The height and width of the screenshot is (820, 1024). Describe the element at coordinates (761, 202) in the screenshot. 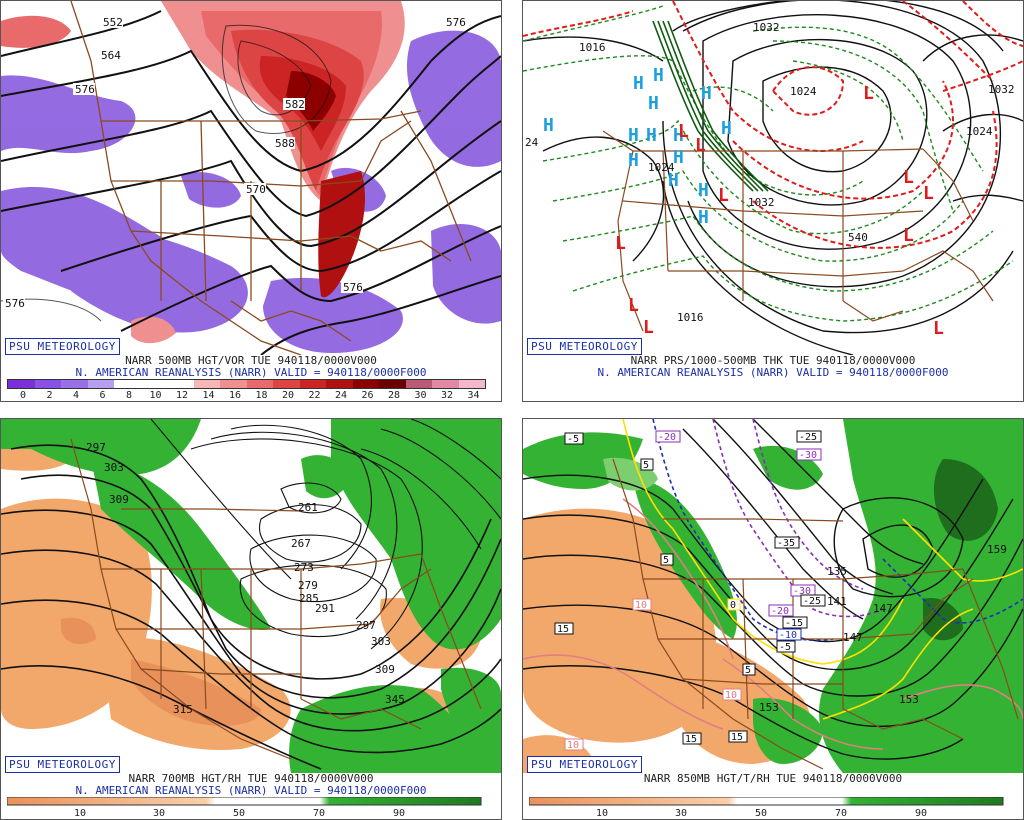

I see `isobar-label: 1032` at that location.